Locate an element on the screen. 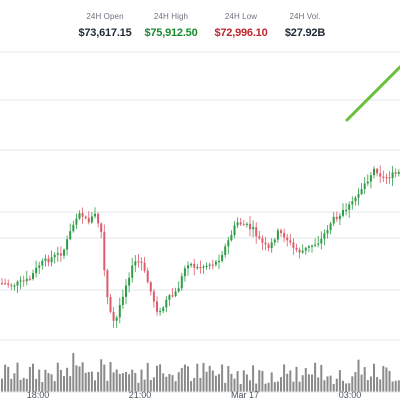  stat-label: 24H Vol. is located at coordinates (305, 16).